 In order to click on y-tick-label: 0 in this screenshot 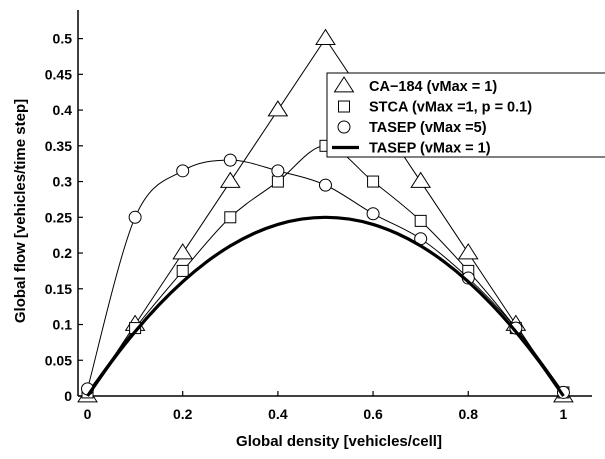, I will do `click(68, 396)`.